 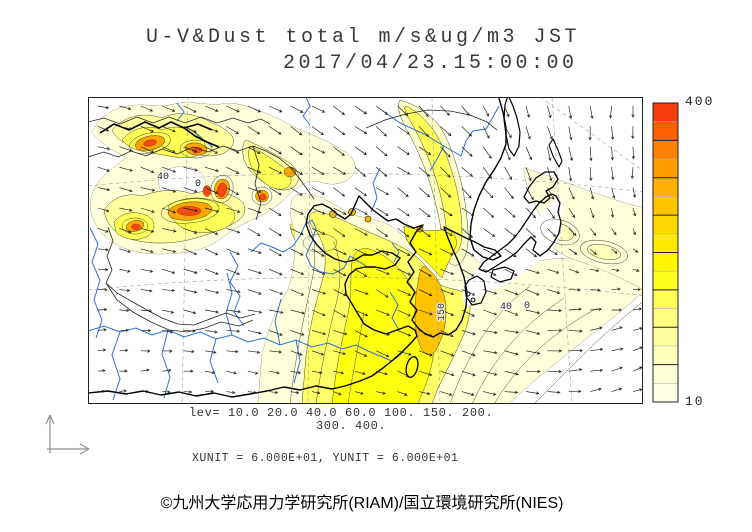 What do you see at coordinates (50, 433) in the screenshot?
I see `y-axis-arrow-icon` at bounding box center [50, 433].